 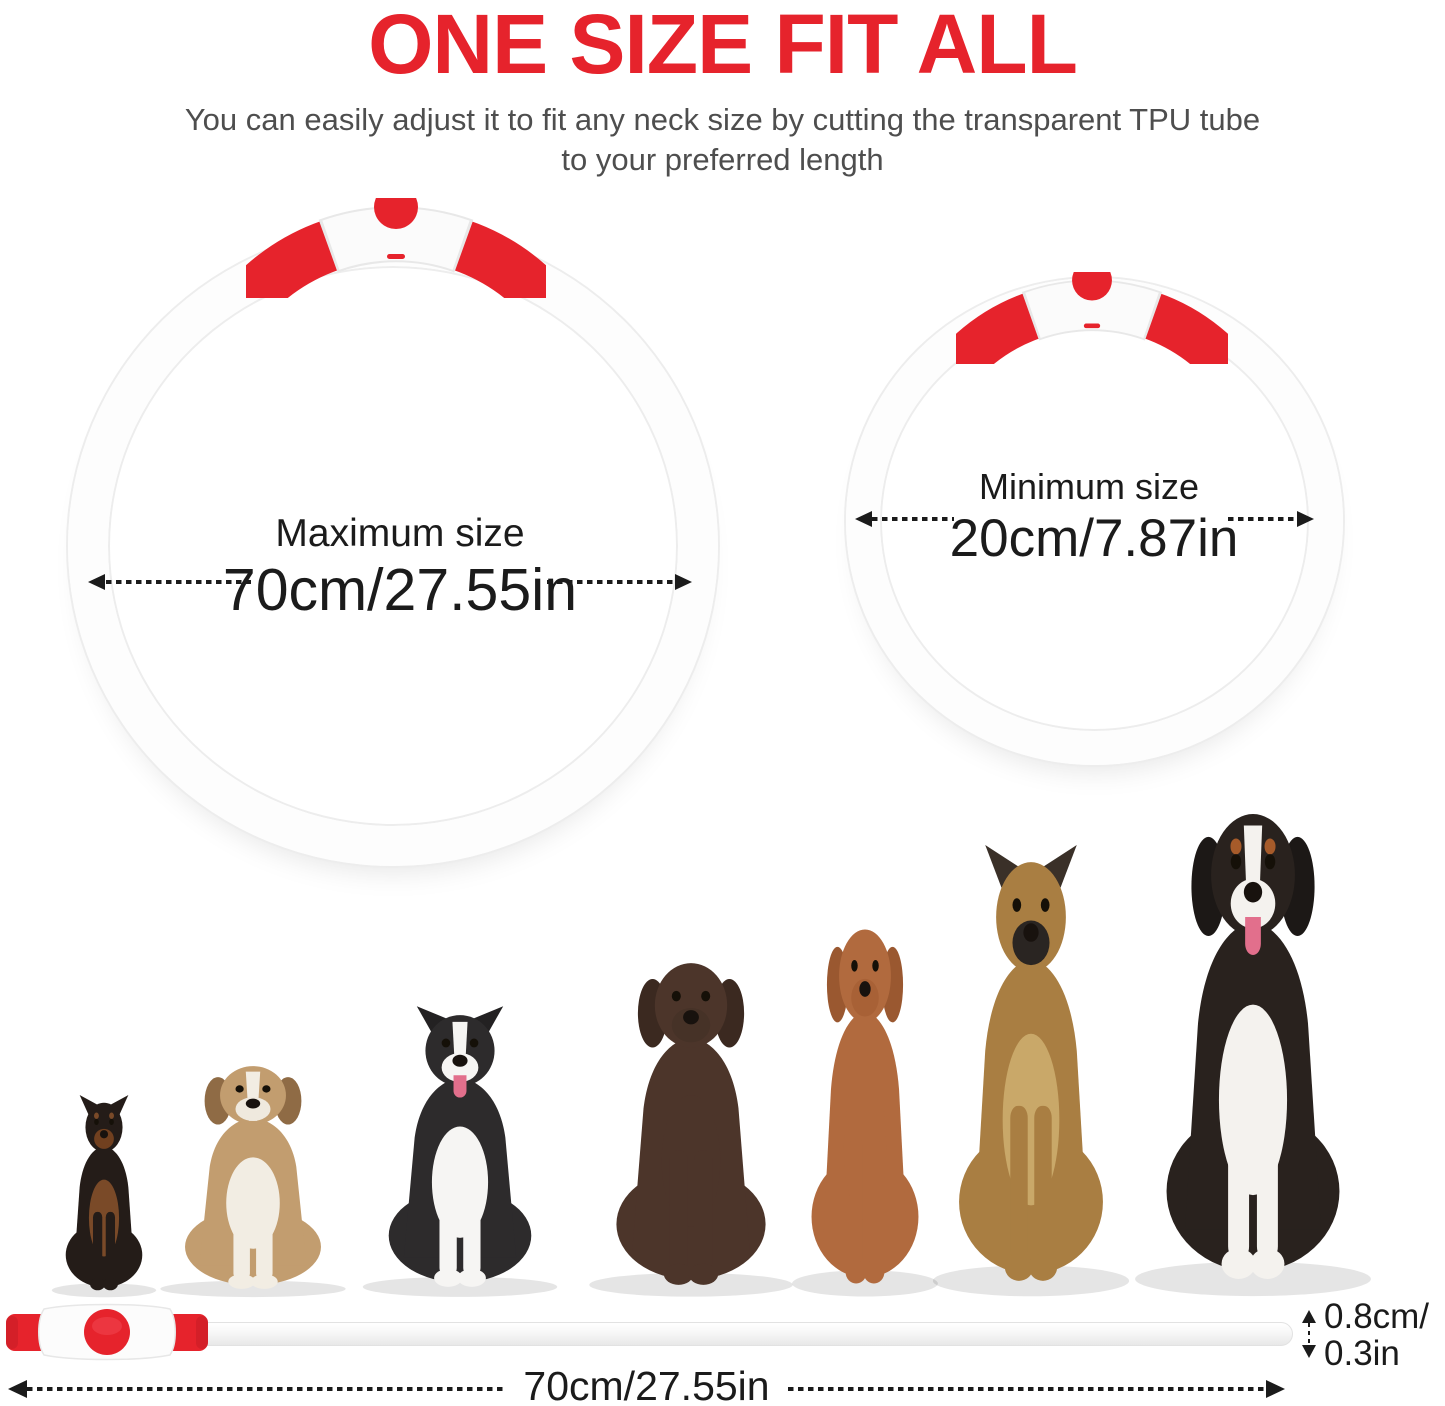 I want to click on thickness-value-line-2: 0.3in, so click(x=1362, y=1353).